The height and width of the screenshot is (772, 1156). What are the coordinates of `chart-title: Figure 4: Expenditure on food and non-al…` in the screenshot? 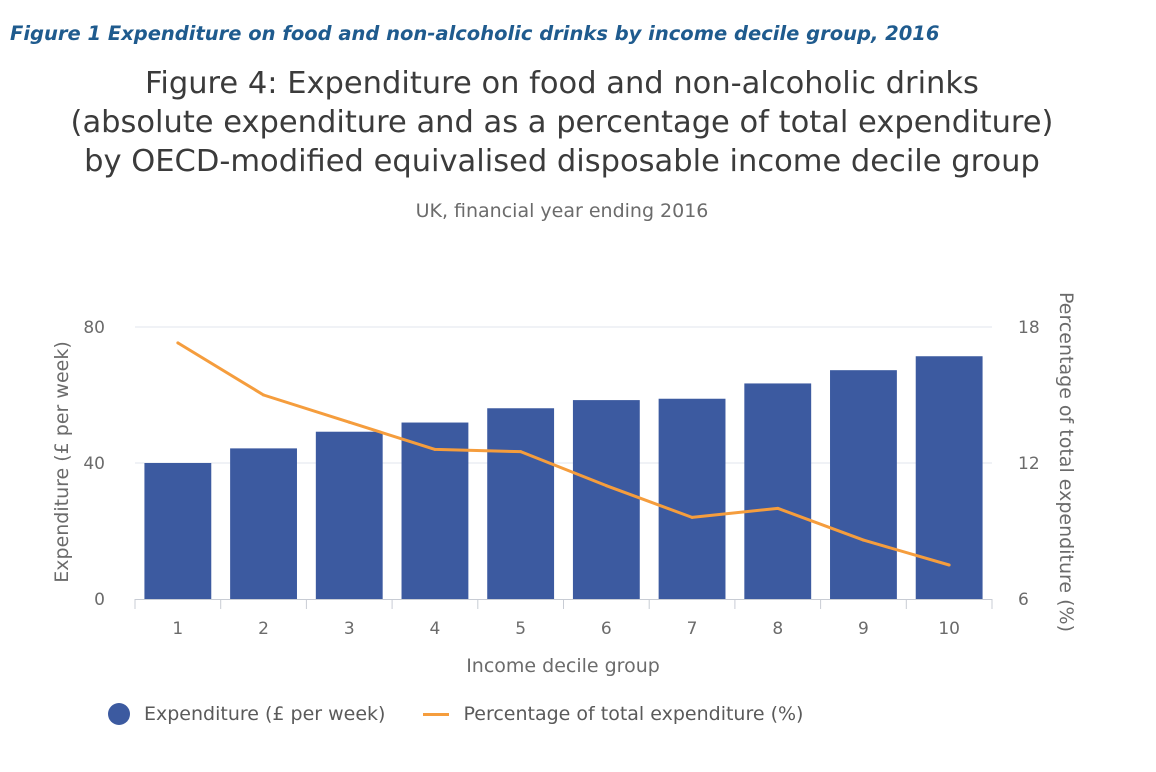 It's located at (562, 122).